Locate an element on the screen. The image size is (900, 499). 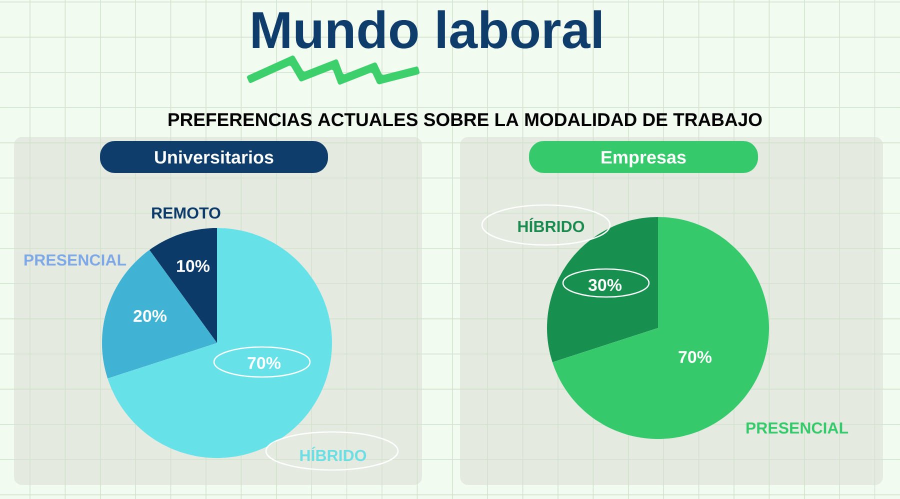
data-label: 20% is located at coordinates (150, 316).